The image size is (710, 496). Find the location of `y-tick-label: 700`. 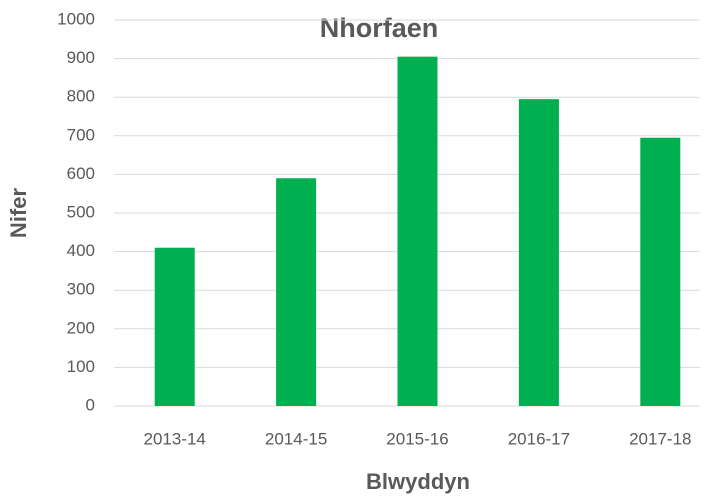

y-tick-label: 700 is located at coordinates (81, 134).